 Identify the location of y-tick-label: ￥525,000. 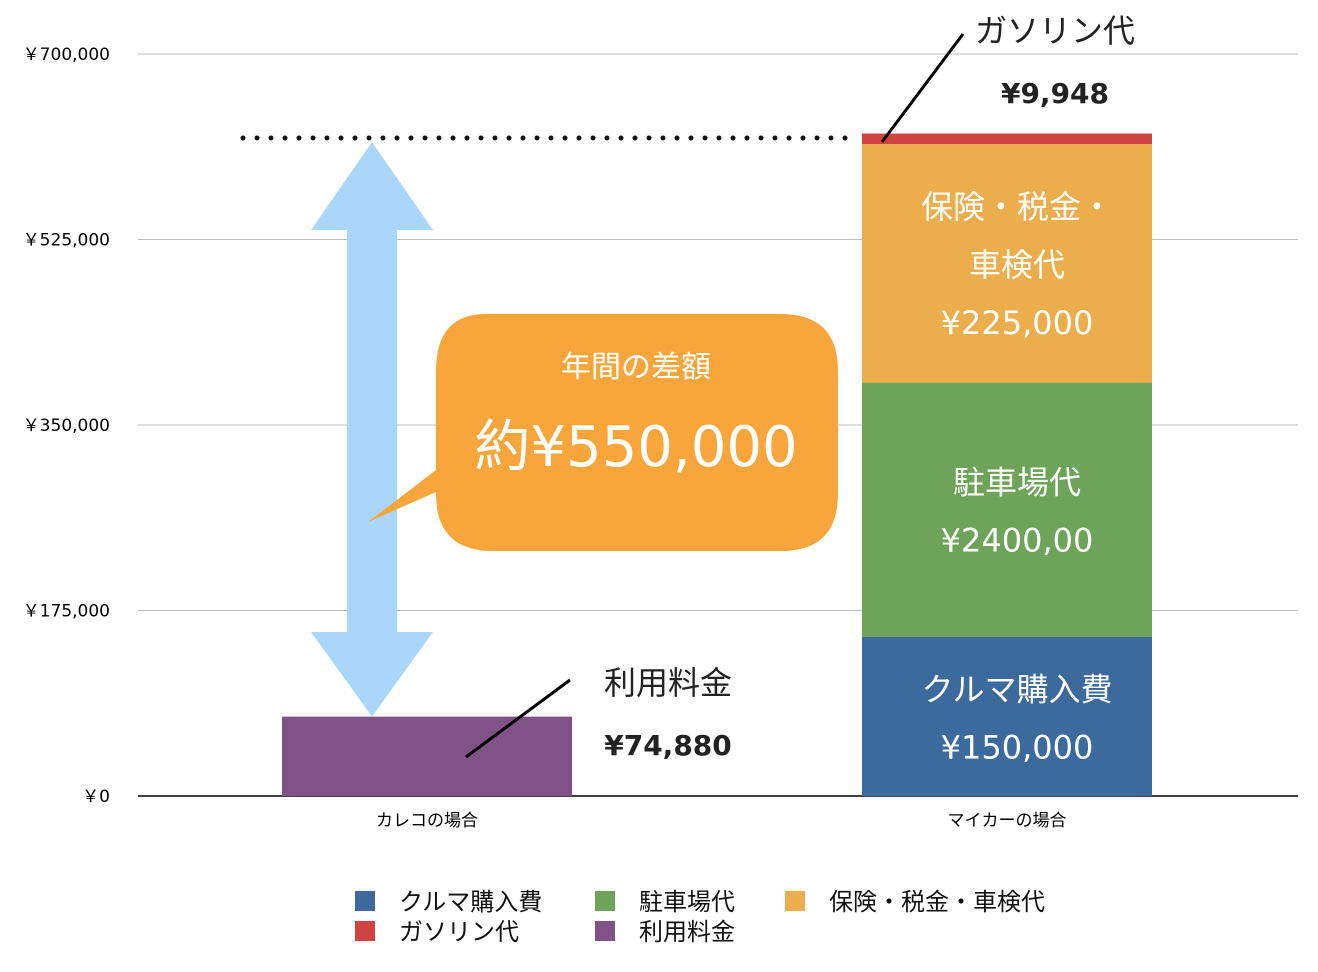
(66, 241).